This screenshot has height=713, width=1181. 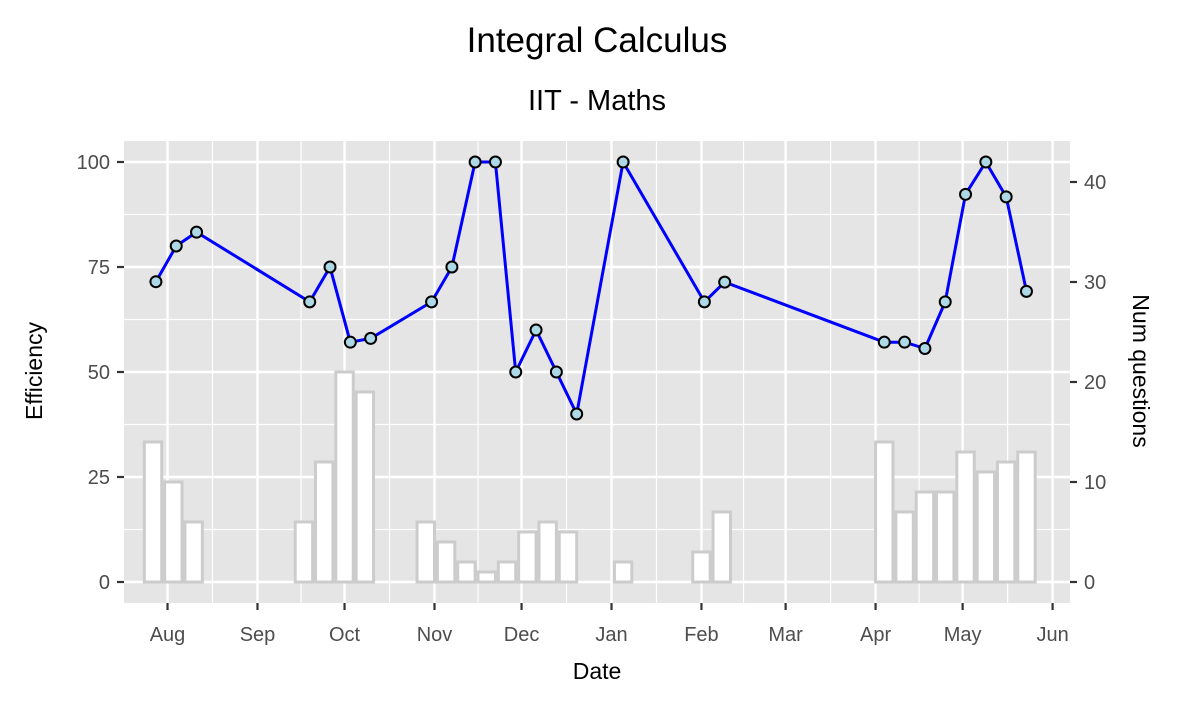 I want to click on x-tick-label-jan: Jan, so click(x=611, y=635).